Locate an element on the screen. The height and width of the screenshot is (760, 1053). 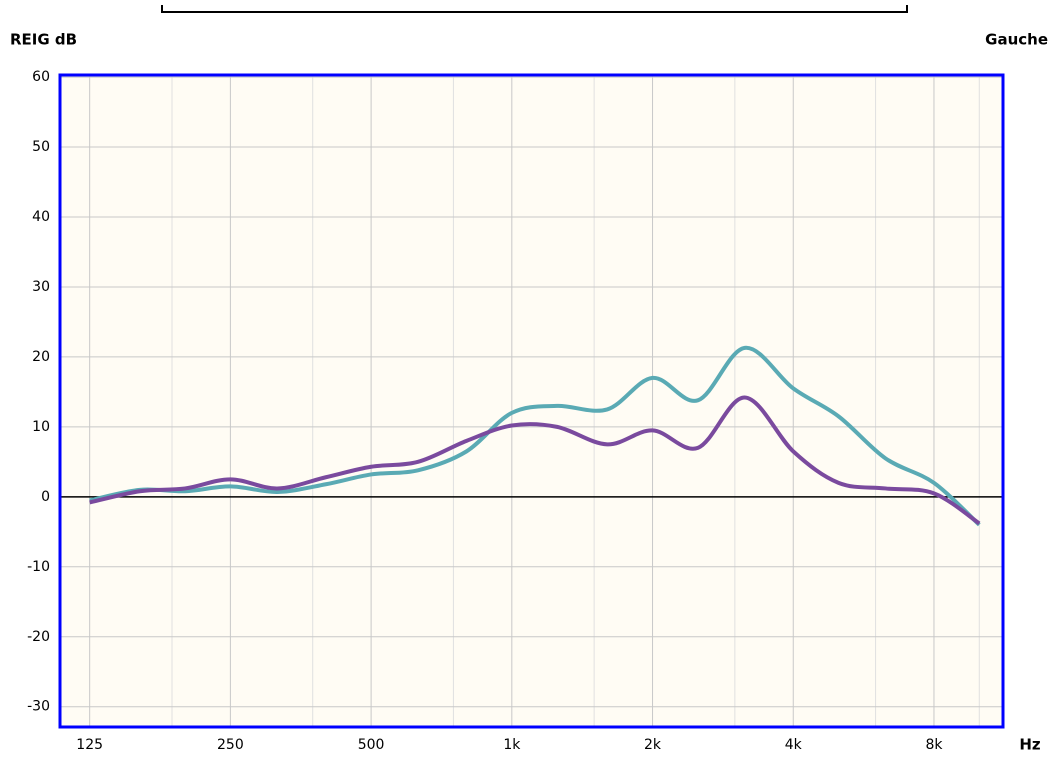
y-tick-label: -30 is located at coordinates (38, 707).